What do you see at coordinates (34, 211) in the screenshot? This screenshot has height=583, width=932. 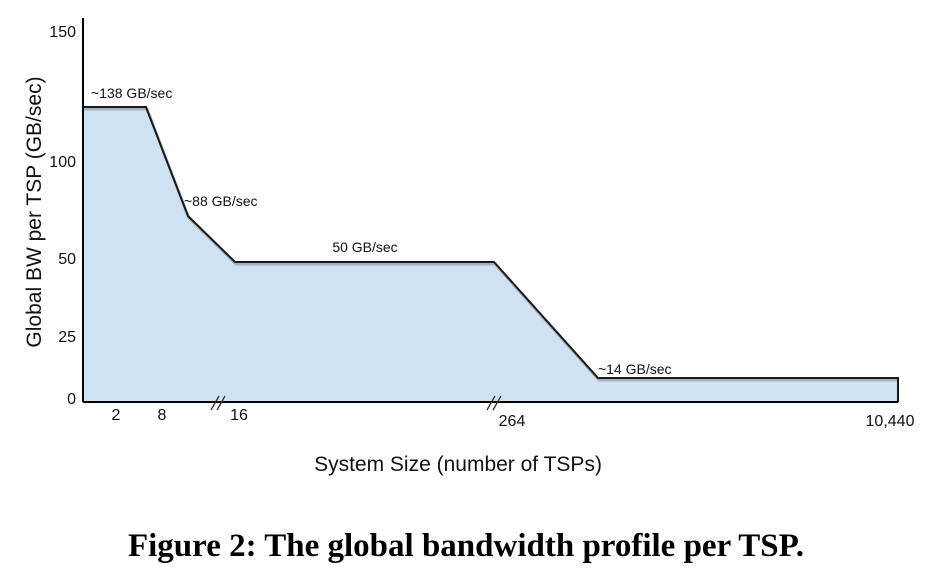 I see `y-axis-title: Global BW per TSP (GB/sec)` at bounding box center [34, 211].